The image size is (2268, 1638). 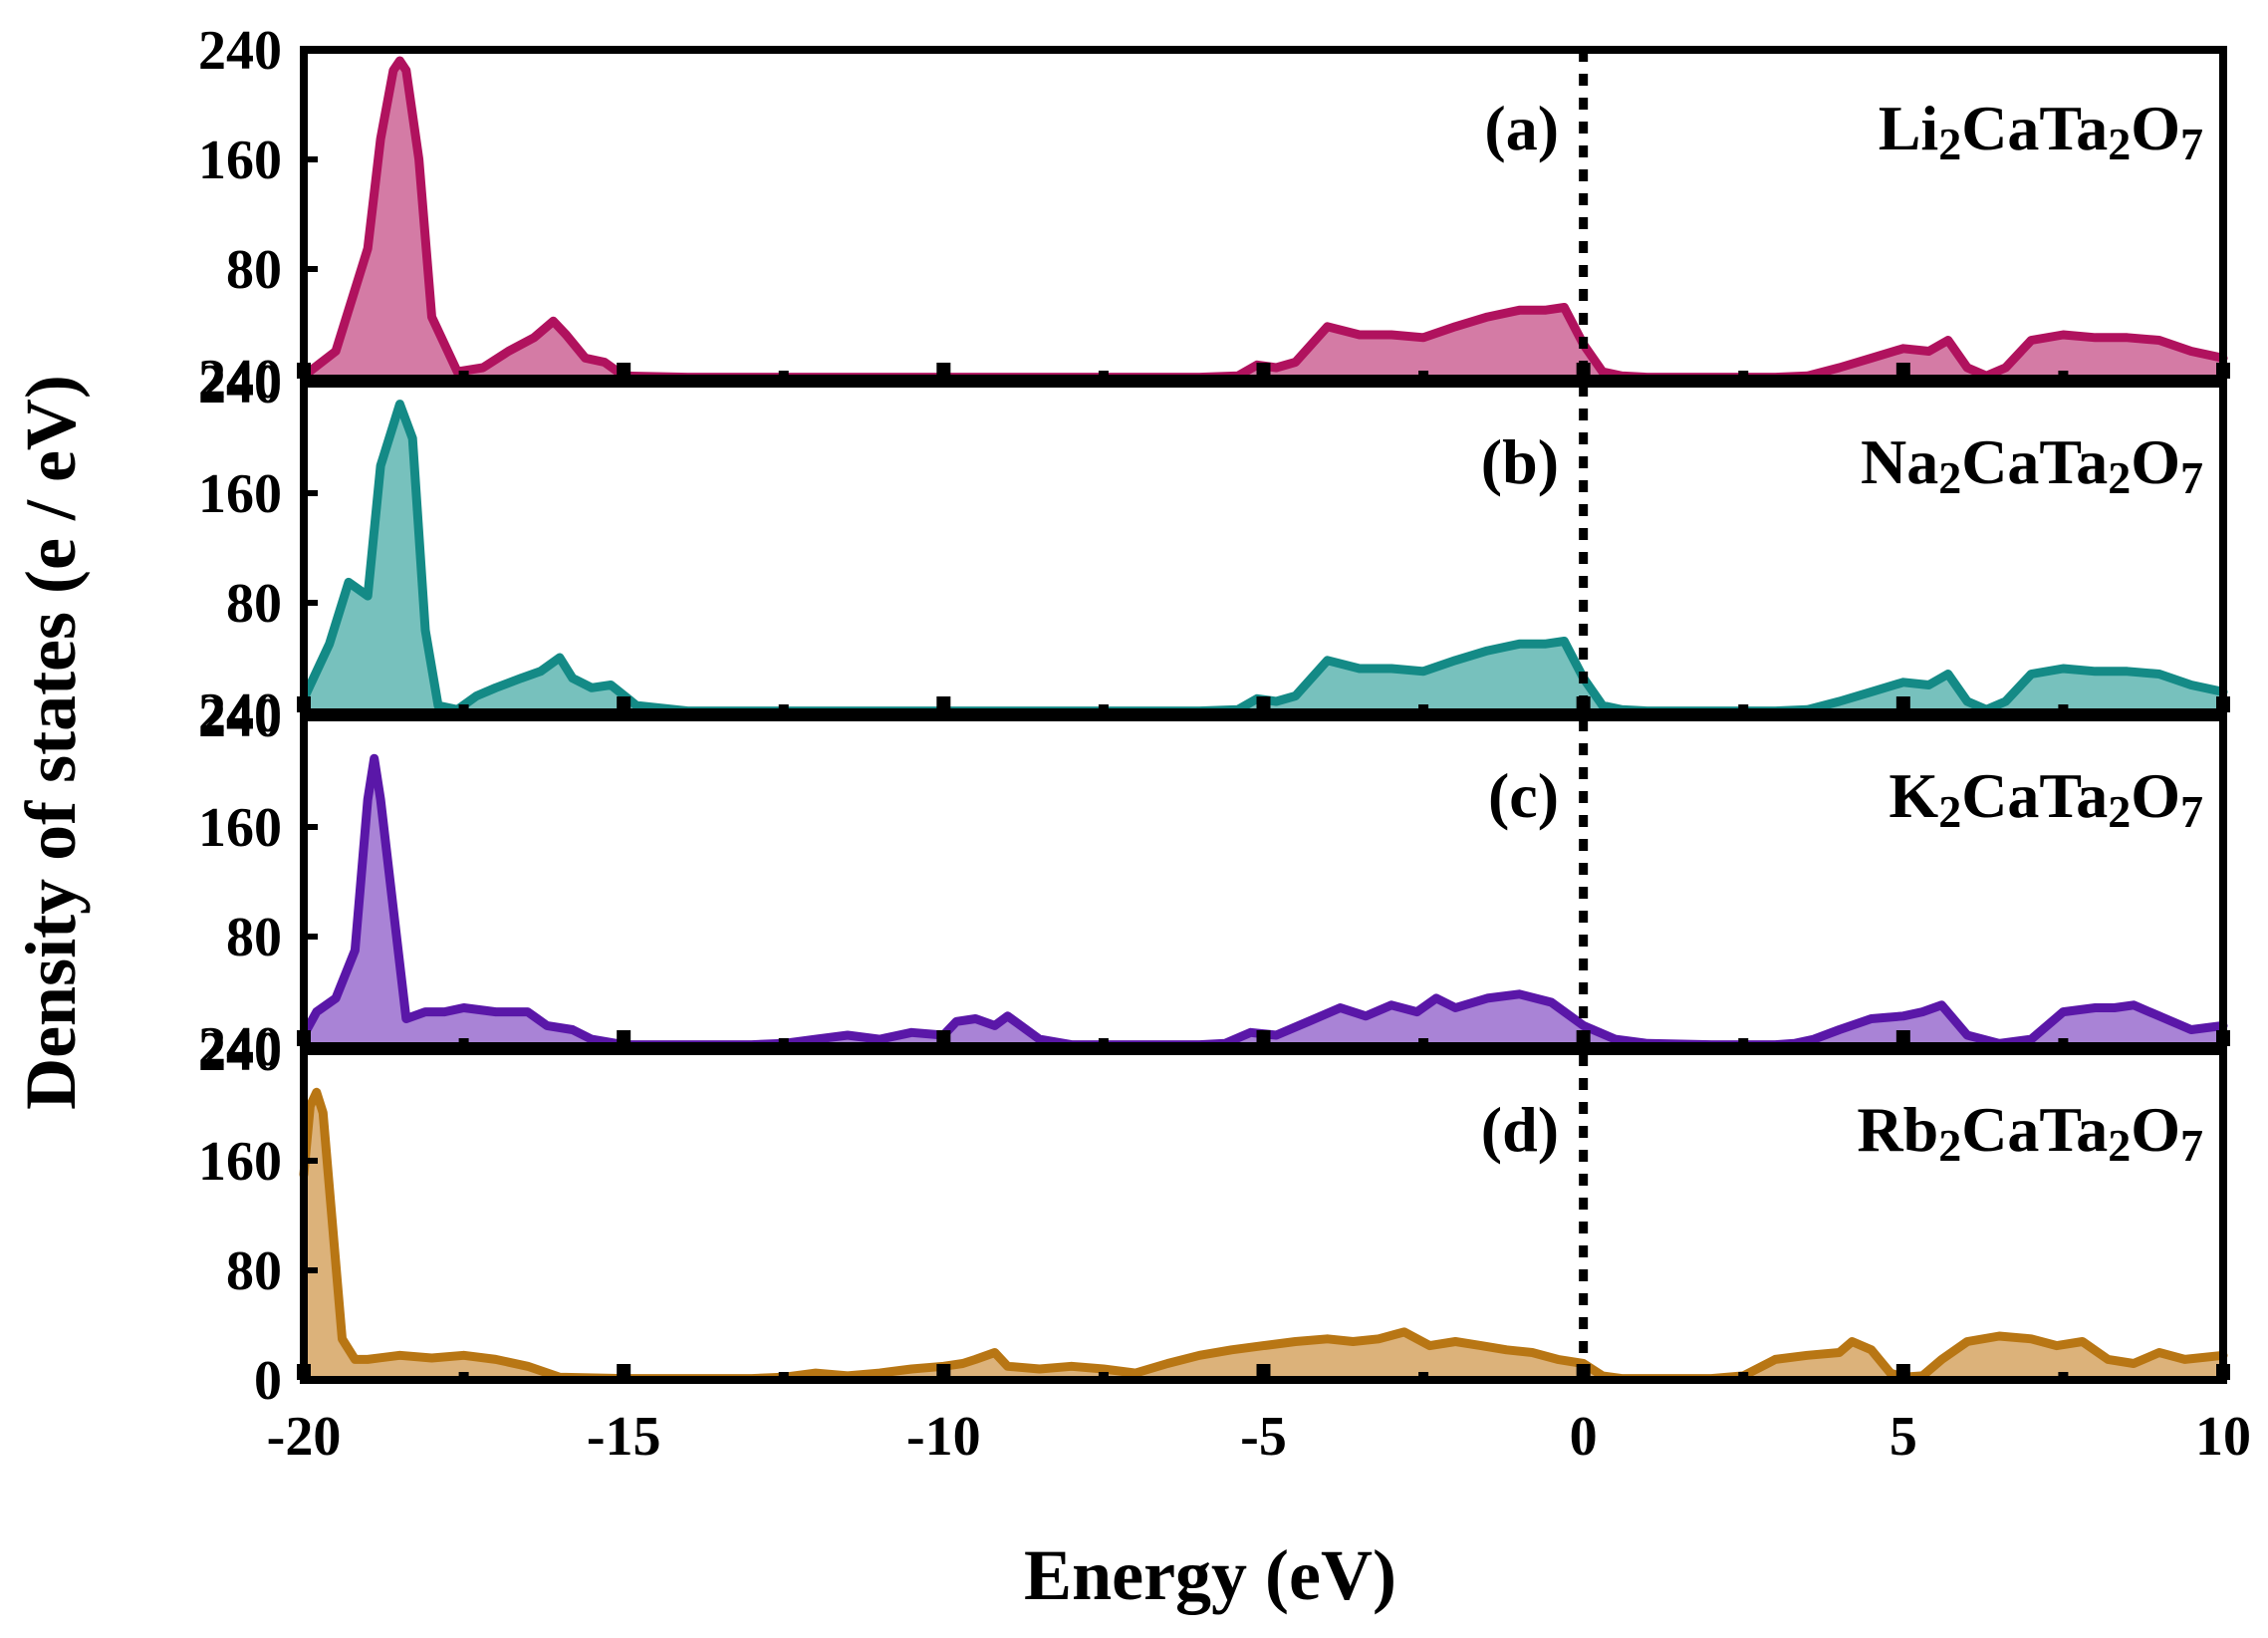 I want to click on formula-part: Na, so click(x=1899, y=461).